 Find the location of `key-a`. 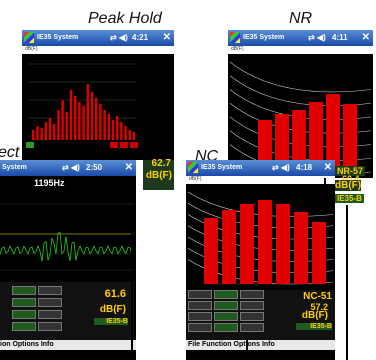

key-a is located at coordinates (114, 145).